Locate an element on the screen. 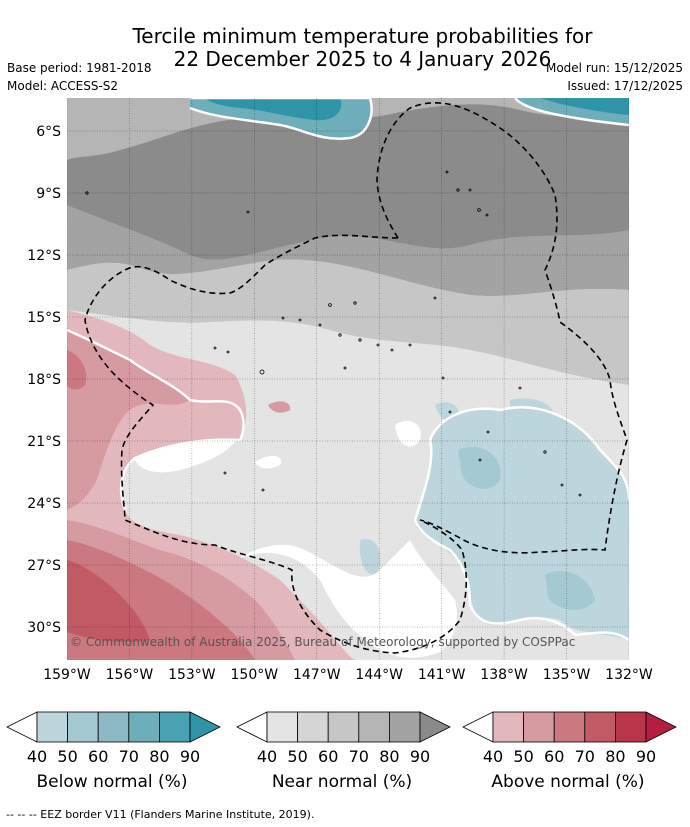 Image resolution: width=690 pixels, height=827 pixels. base-period: Base period: 1981-2018 is located at coordinates (79, 68).